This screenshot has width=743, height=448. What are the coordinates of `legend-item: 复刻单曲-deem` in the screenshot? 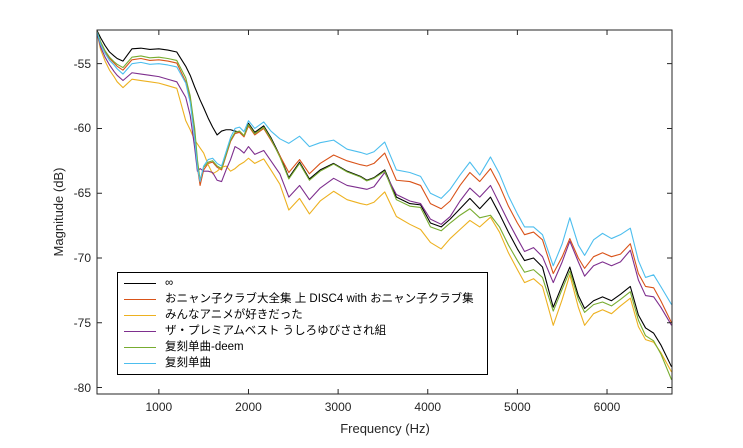 It's located at (302, 347).